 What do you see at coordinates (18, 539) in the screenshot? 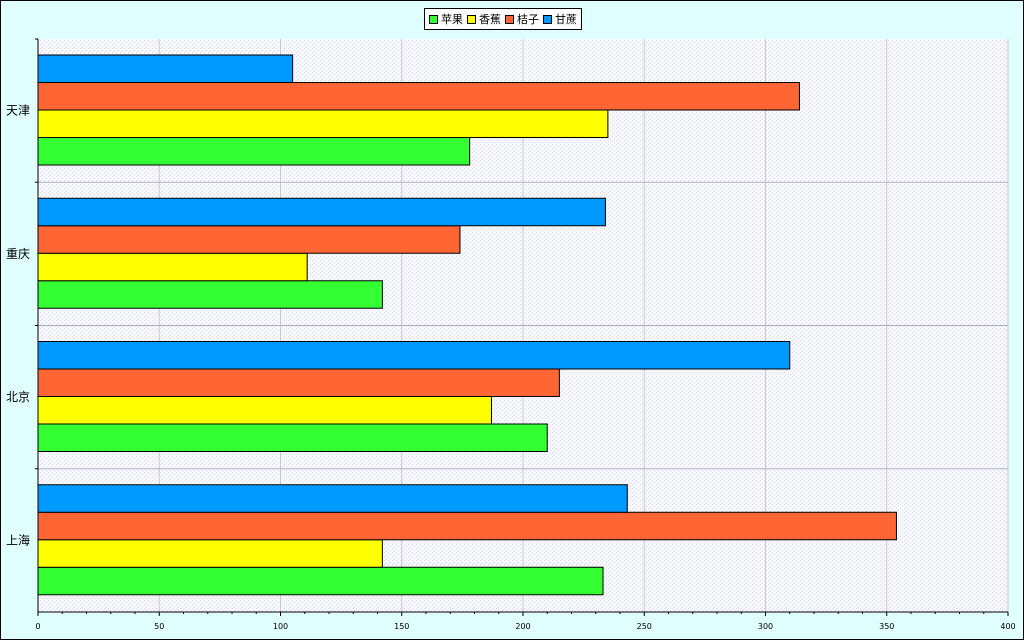
I see `category-label: 上海` at bounding box center [18, 539].